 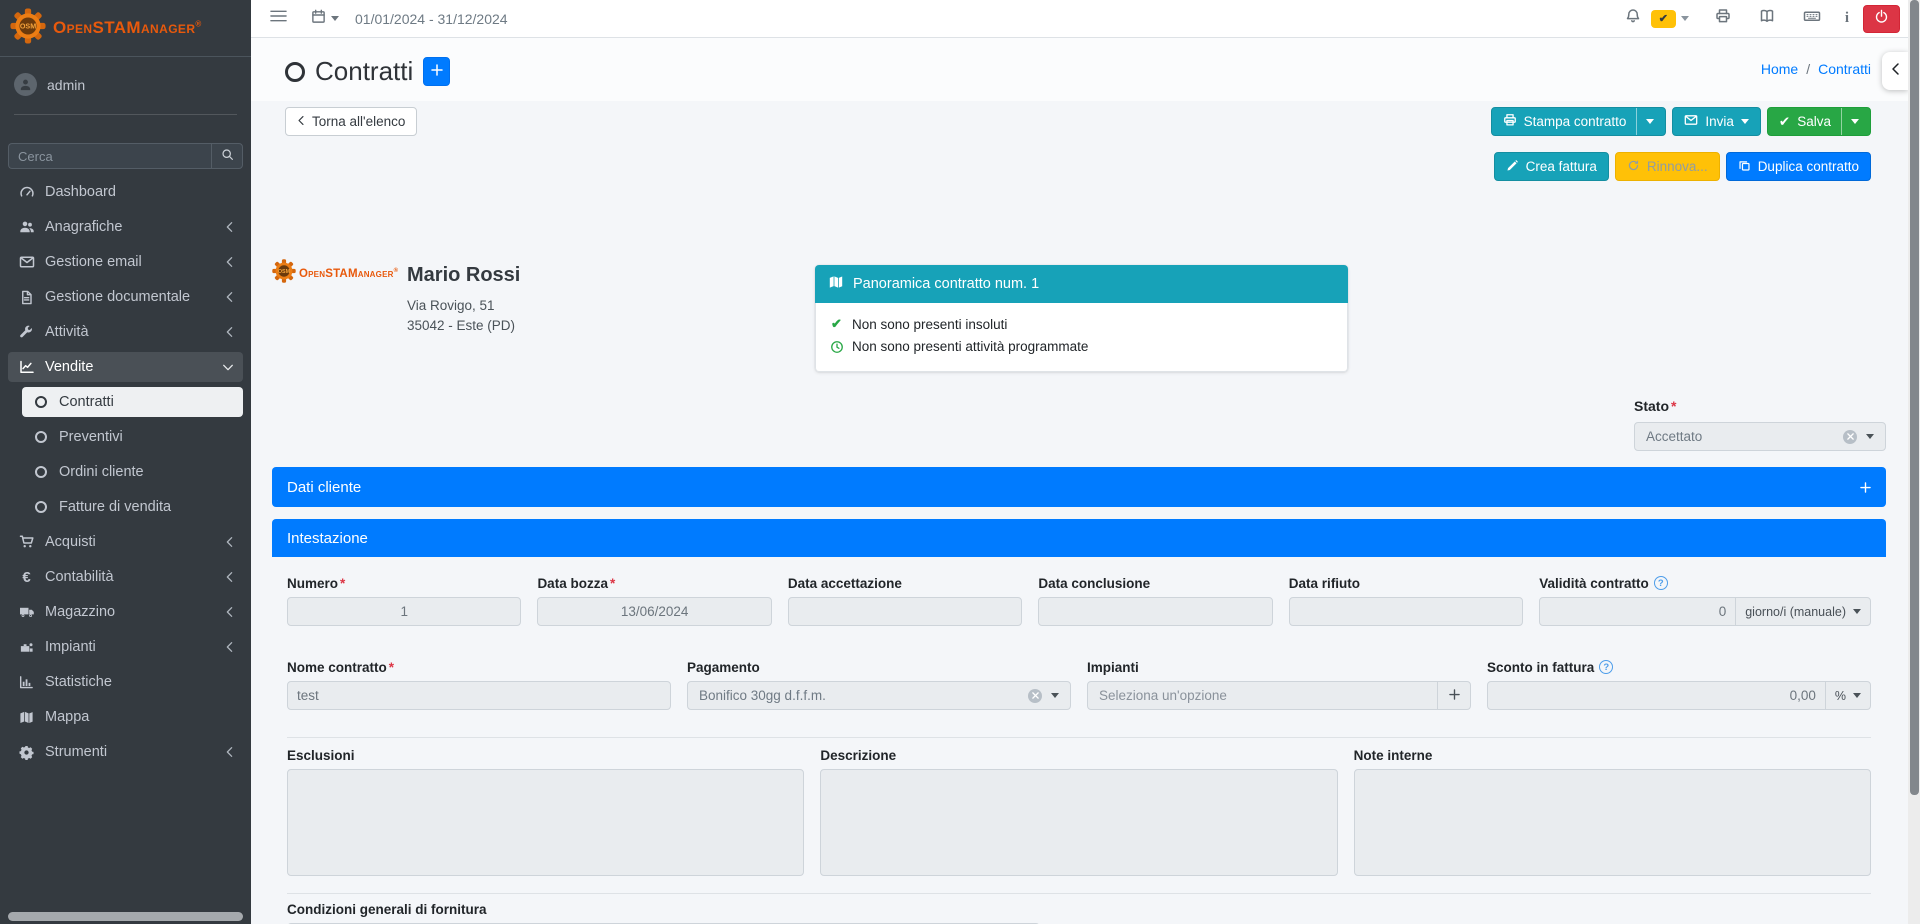 What do you see at coordinates (1633, 18) in the screenshot?
I see `notifications-button` at bounding box center [1633, 18].